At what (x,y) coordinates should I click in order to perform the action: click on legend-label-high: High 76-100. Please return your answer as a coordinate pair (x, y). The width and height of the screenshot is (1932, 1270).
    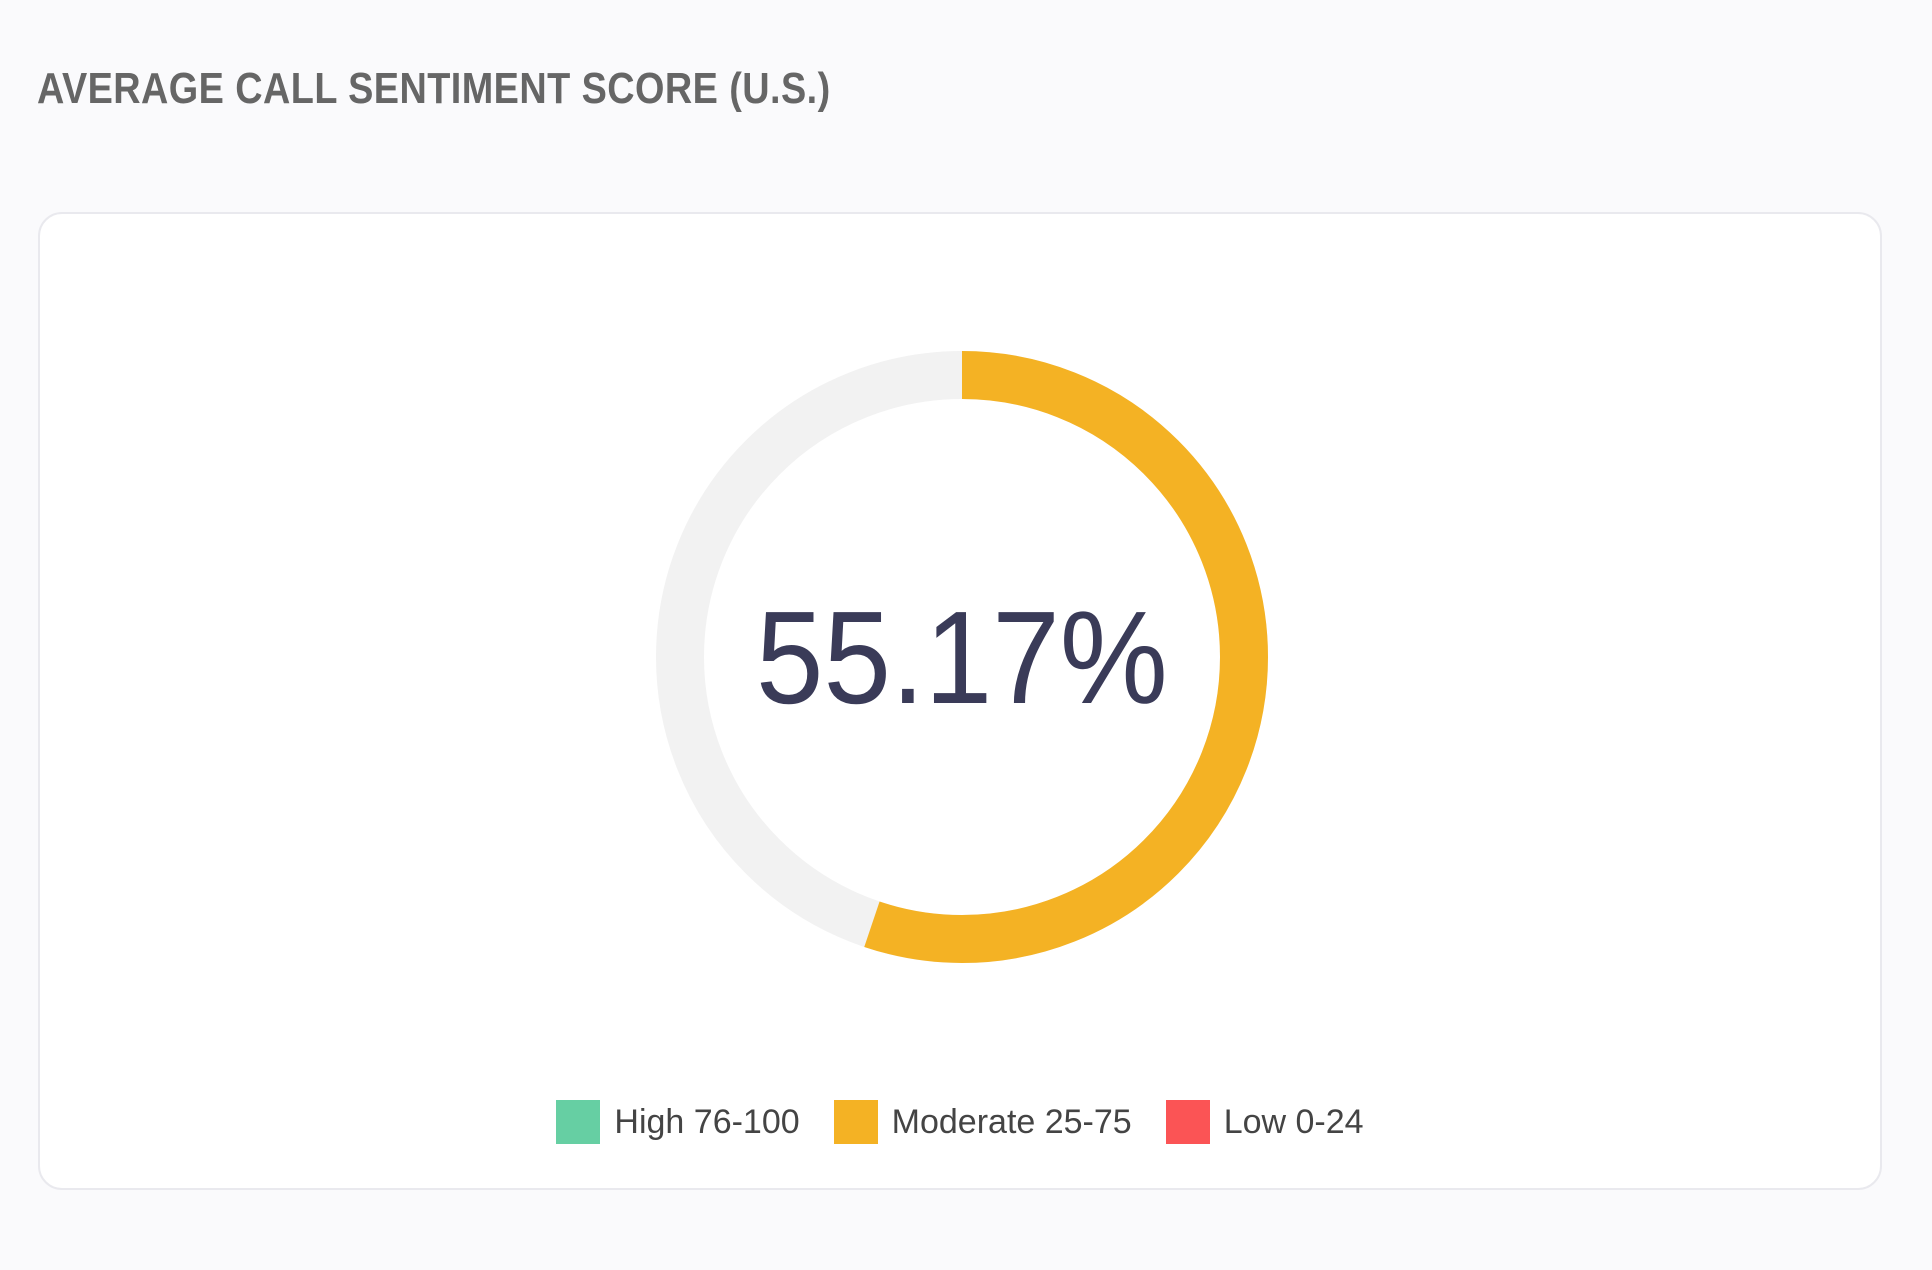
    Looking at the image, I should click on (707, 1121).